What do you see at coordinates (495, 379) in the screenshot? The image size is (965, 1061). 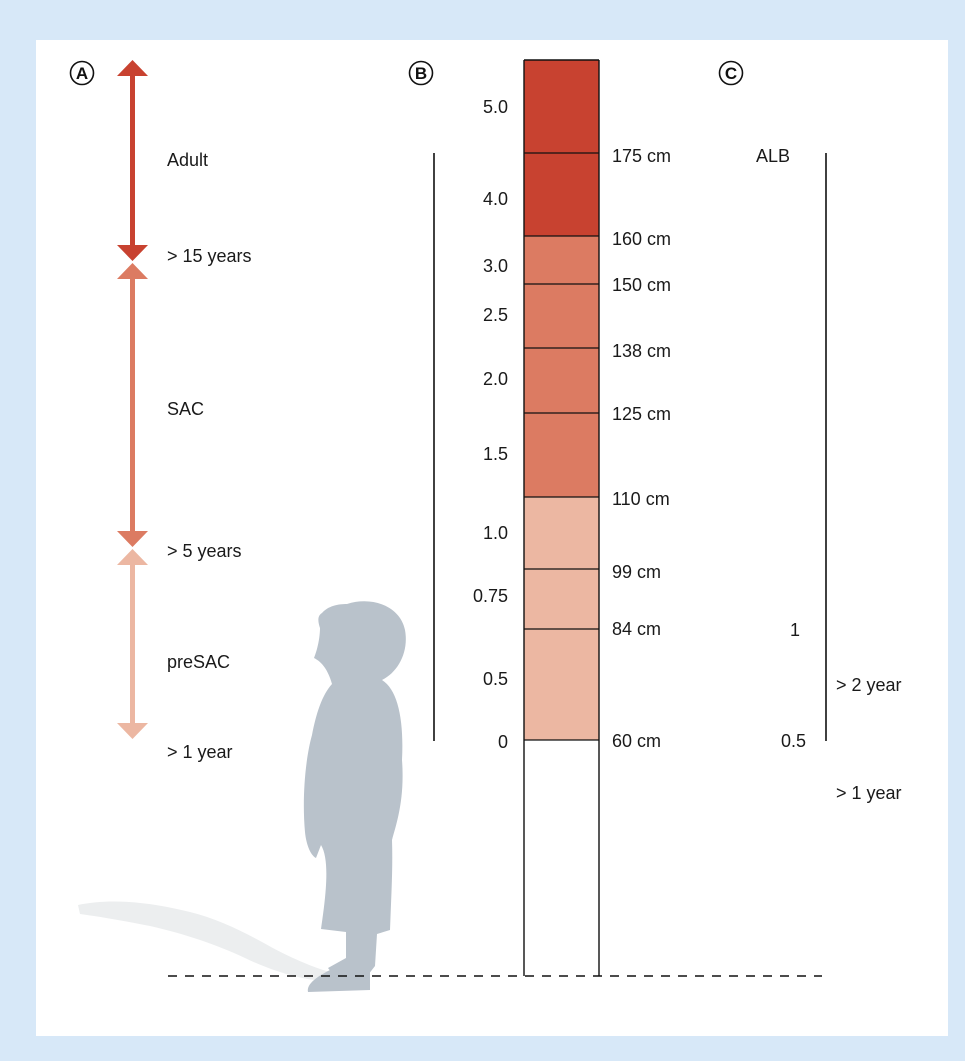 I see `dose-label: 2.0` at bounding box center [495, 379].